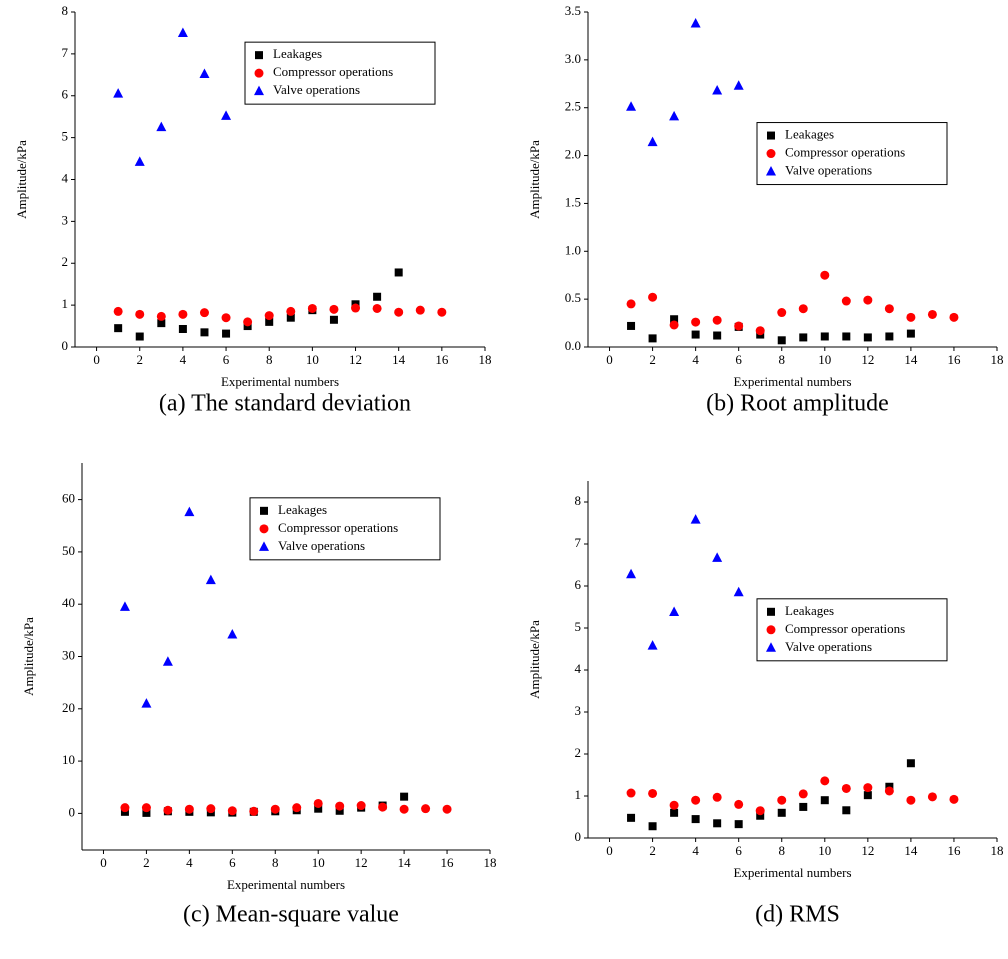 The height and width of the screenshot is (959, 1008). Describe the element at coordinates (797, 915) in the screenshot. I see `panel-caption: (d) RMS` at that location.